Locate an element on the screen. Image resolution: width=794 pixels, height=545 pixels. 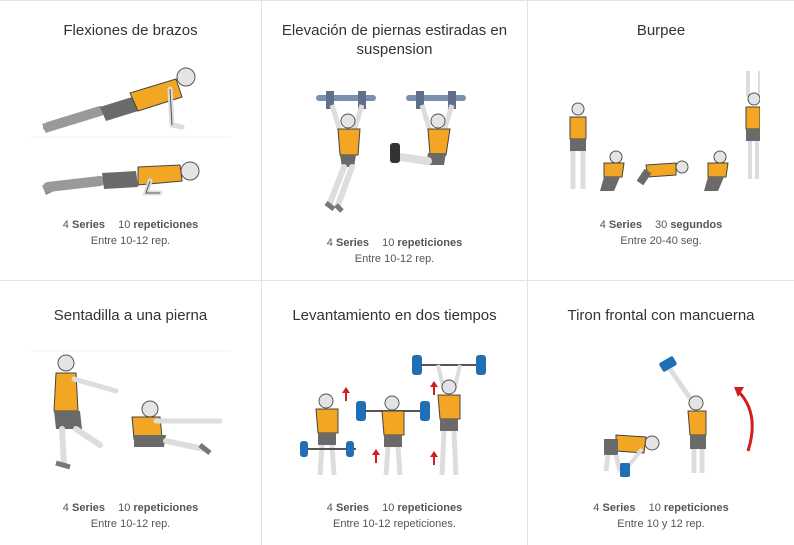
exercise-meta: 4 Series 30 segundos Entre 20-40 seg. is located at coordinates (661, 233).